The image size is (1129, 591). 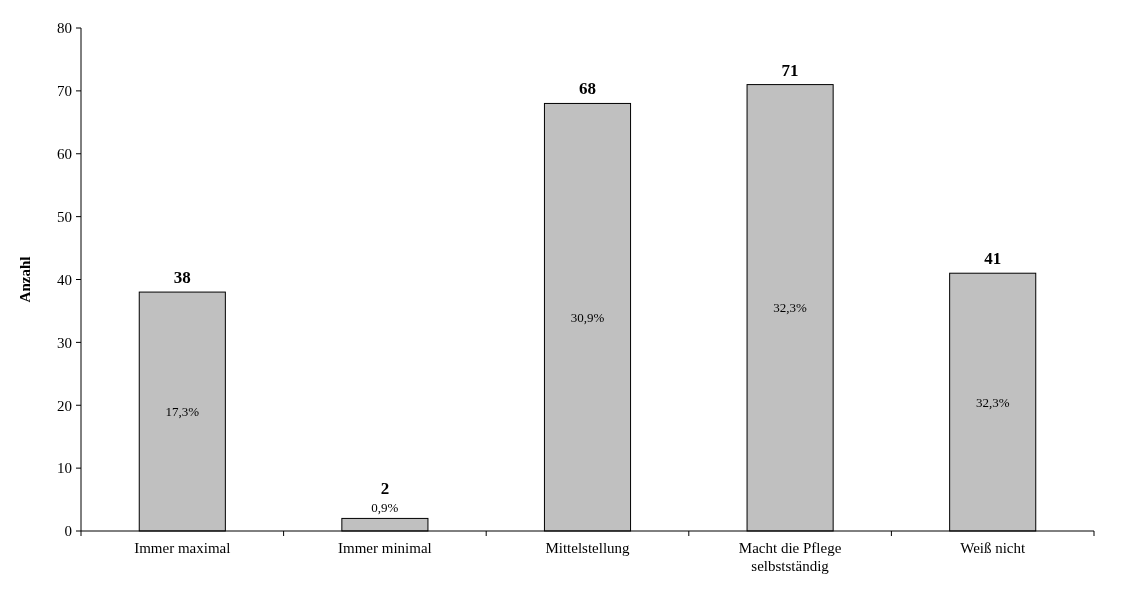 What do you see at coordinates (64, 405) in the screenshot?
I see `y-tick-label: 20` at bounding box center [64, 405].